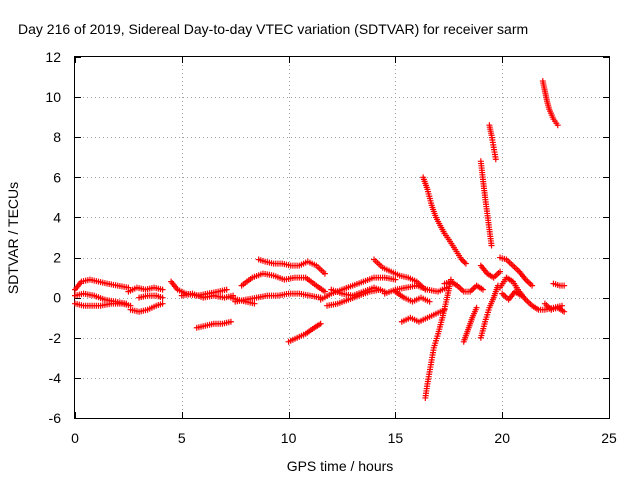 The width and height of the screenshot is (640, 480). I want to click on x-tick-label: 20, so click(502, 438).